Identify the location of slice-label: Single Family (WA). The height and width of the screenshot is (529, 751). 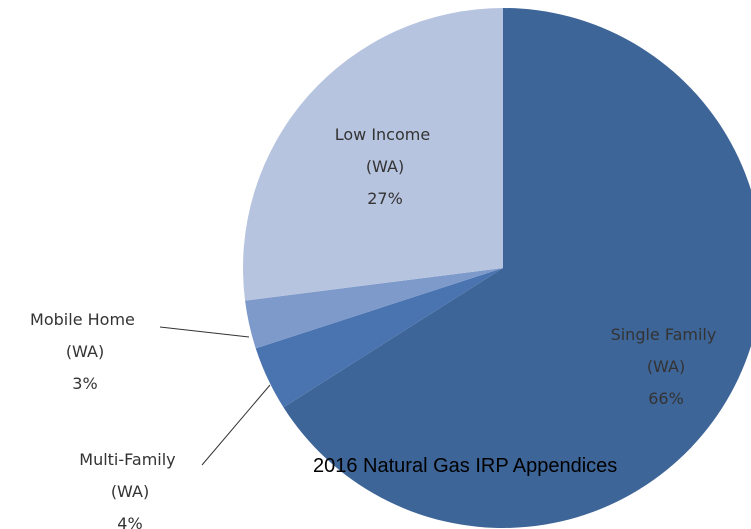
(666, 350).